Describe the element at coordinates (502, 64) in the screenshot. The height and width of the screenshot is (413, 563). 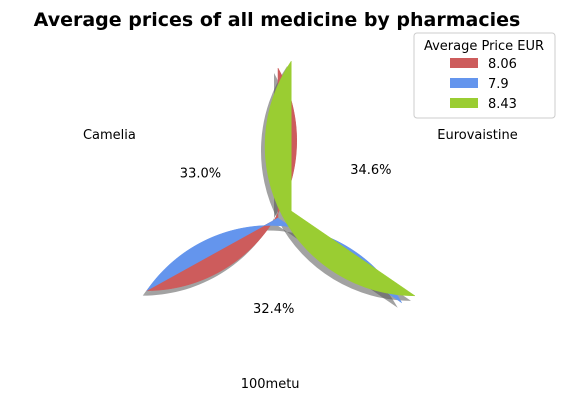
I see `legend-entry-label: 8.06` at that location.